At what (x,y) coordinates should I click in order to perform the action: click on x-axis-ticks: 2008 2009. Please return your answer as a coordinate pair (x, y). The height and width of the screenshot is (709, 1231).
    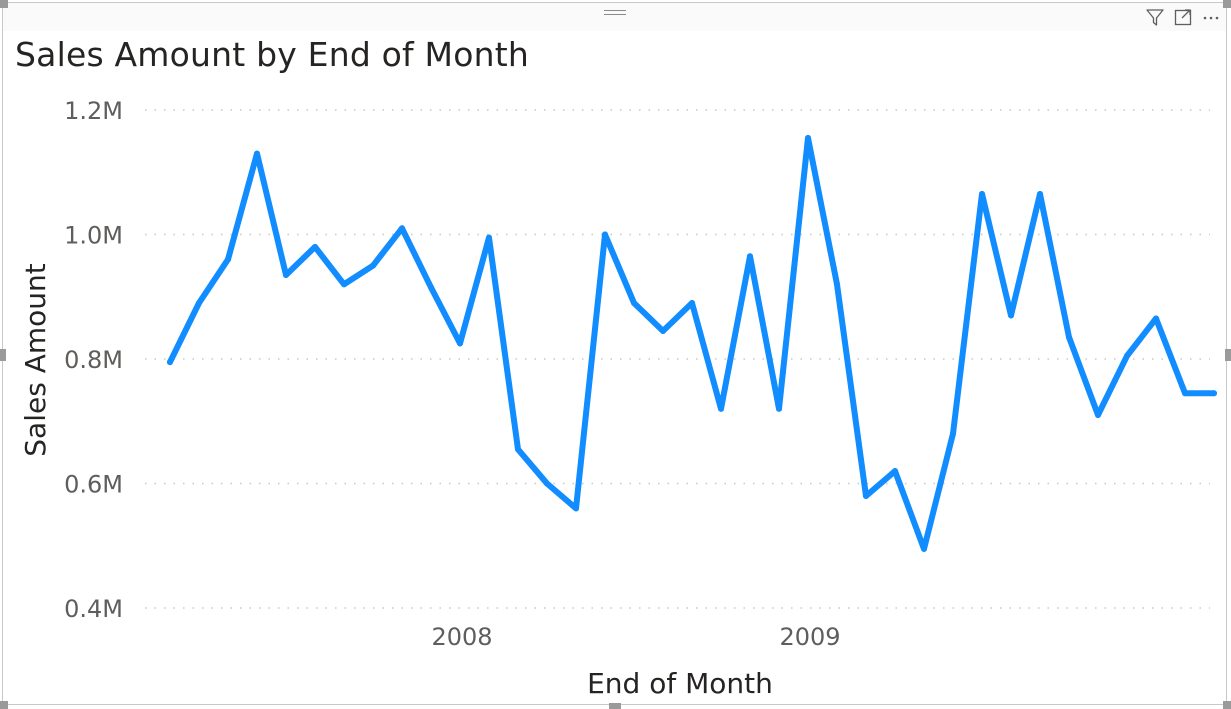
    Looking at the image, I should click on (635, 637).